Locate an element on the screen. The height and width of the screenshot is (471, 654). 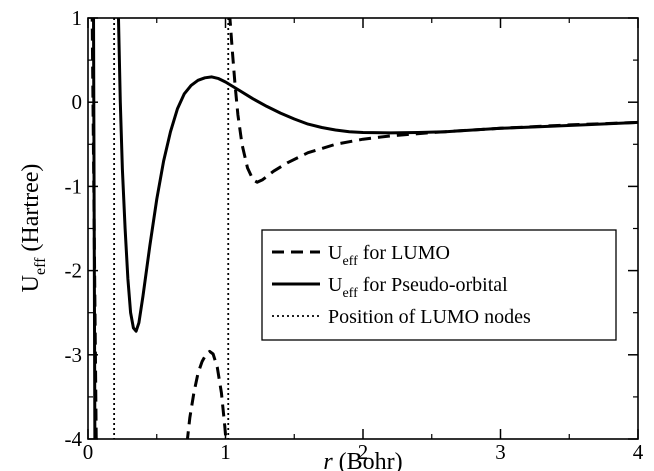
x-tick-label: 4 is located at coordinates (638, 452).